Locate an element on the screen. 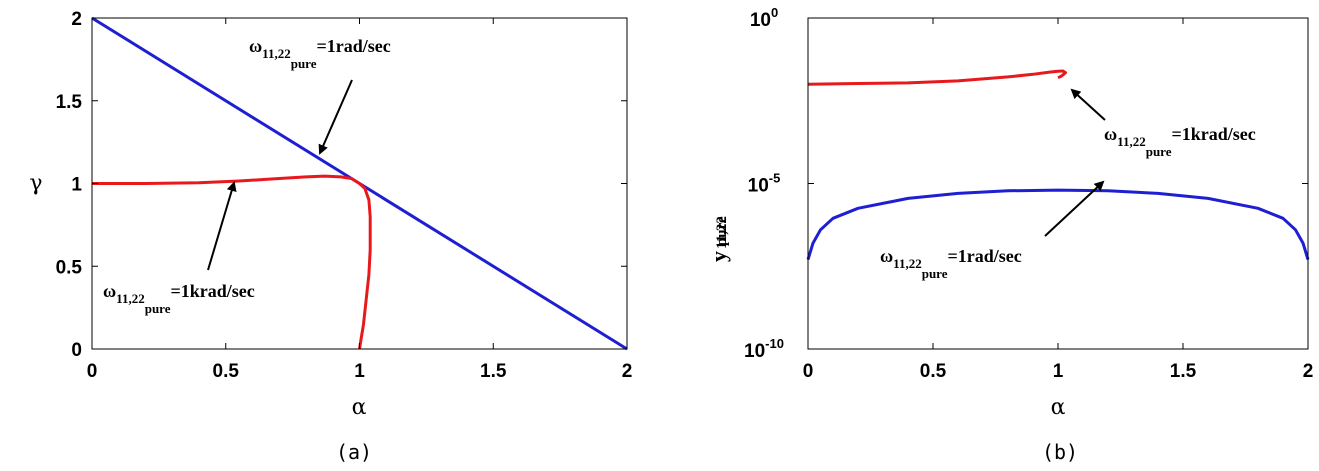 The width and height of the screenshot is (1319, 471). panel-a-y-tick-label: 1.5 is located at coordinates (69, 102).